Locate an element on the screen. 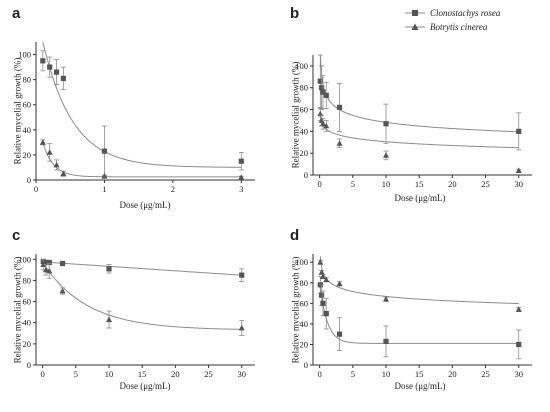 The height and width of the screenshot is (412, 550). legend-label-clonostachys: Clonostachys rosea is located at coordinates (465, 13).